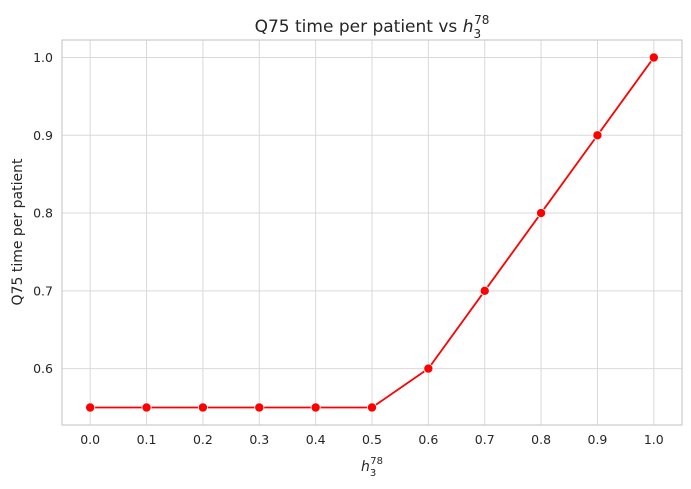 The image size is (691, 489). I want to click on x-tick-label: 1.0, so click(654, 439).